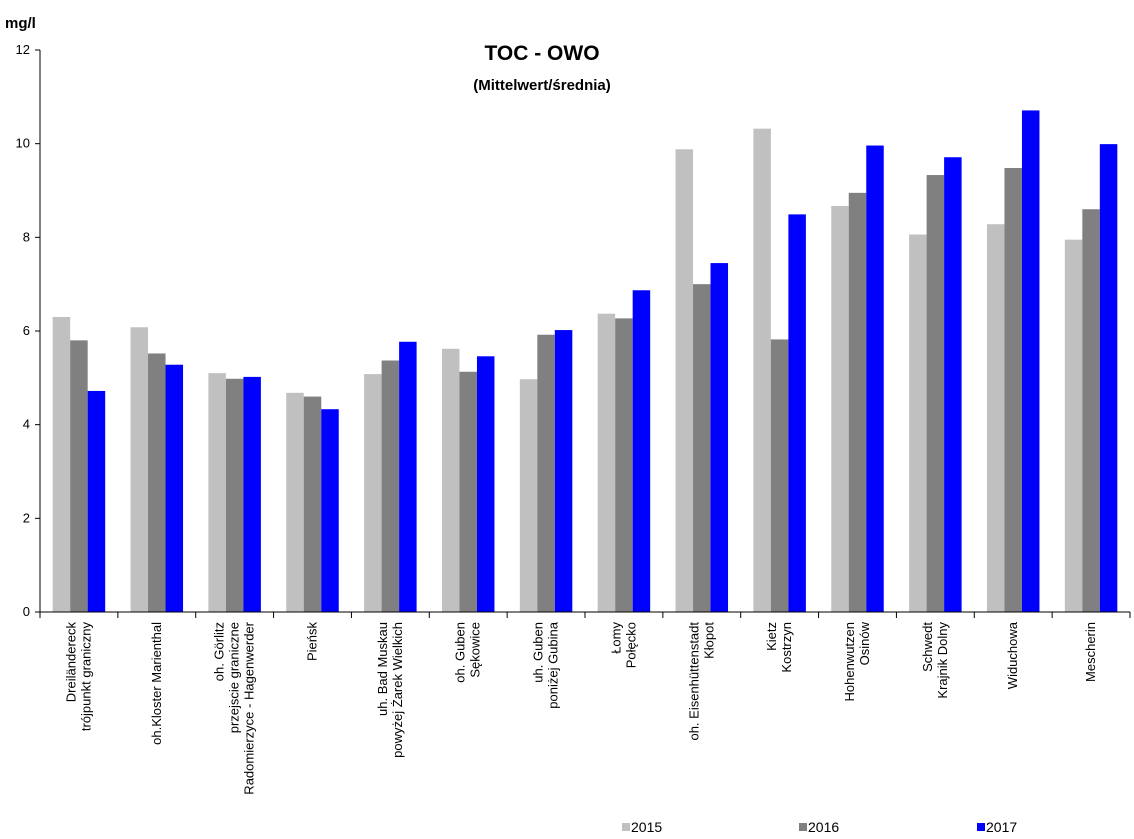 This screenshot has height=839, width=1134. I want to click on legend-swatch-2015, so click(626, 827).